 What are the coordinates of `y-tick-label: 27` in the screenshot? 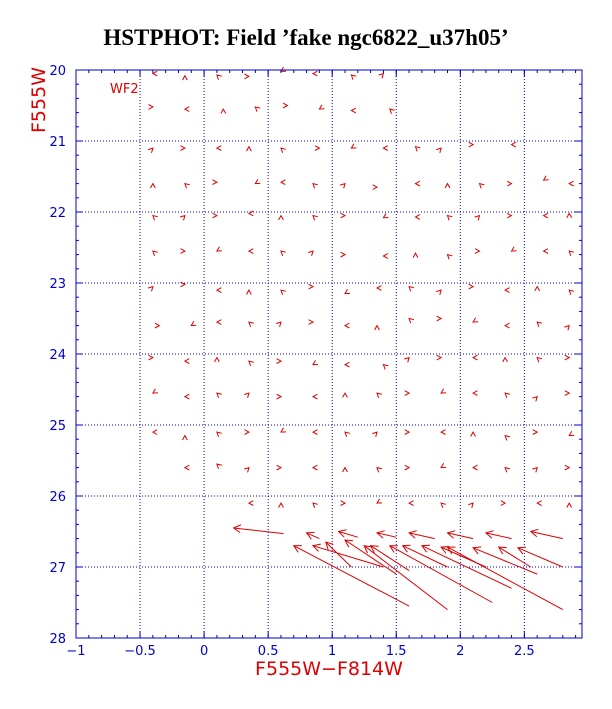 It's located at (57, 568).